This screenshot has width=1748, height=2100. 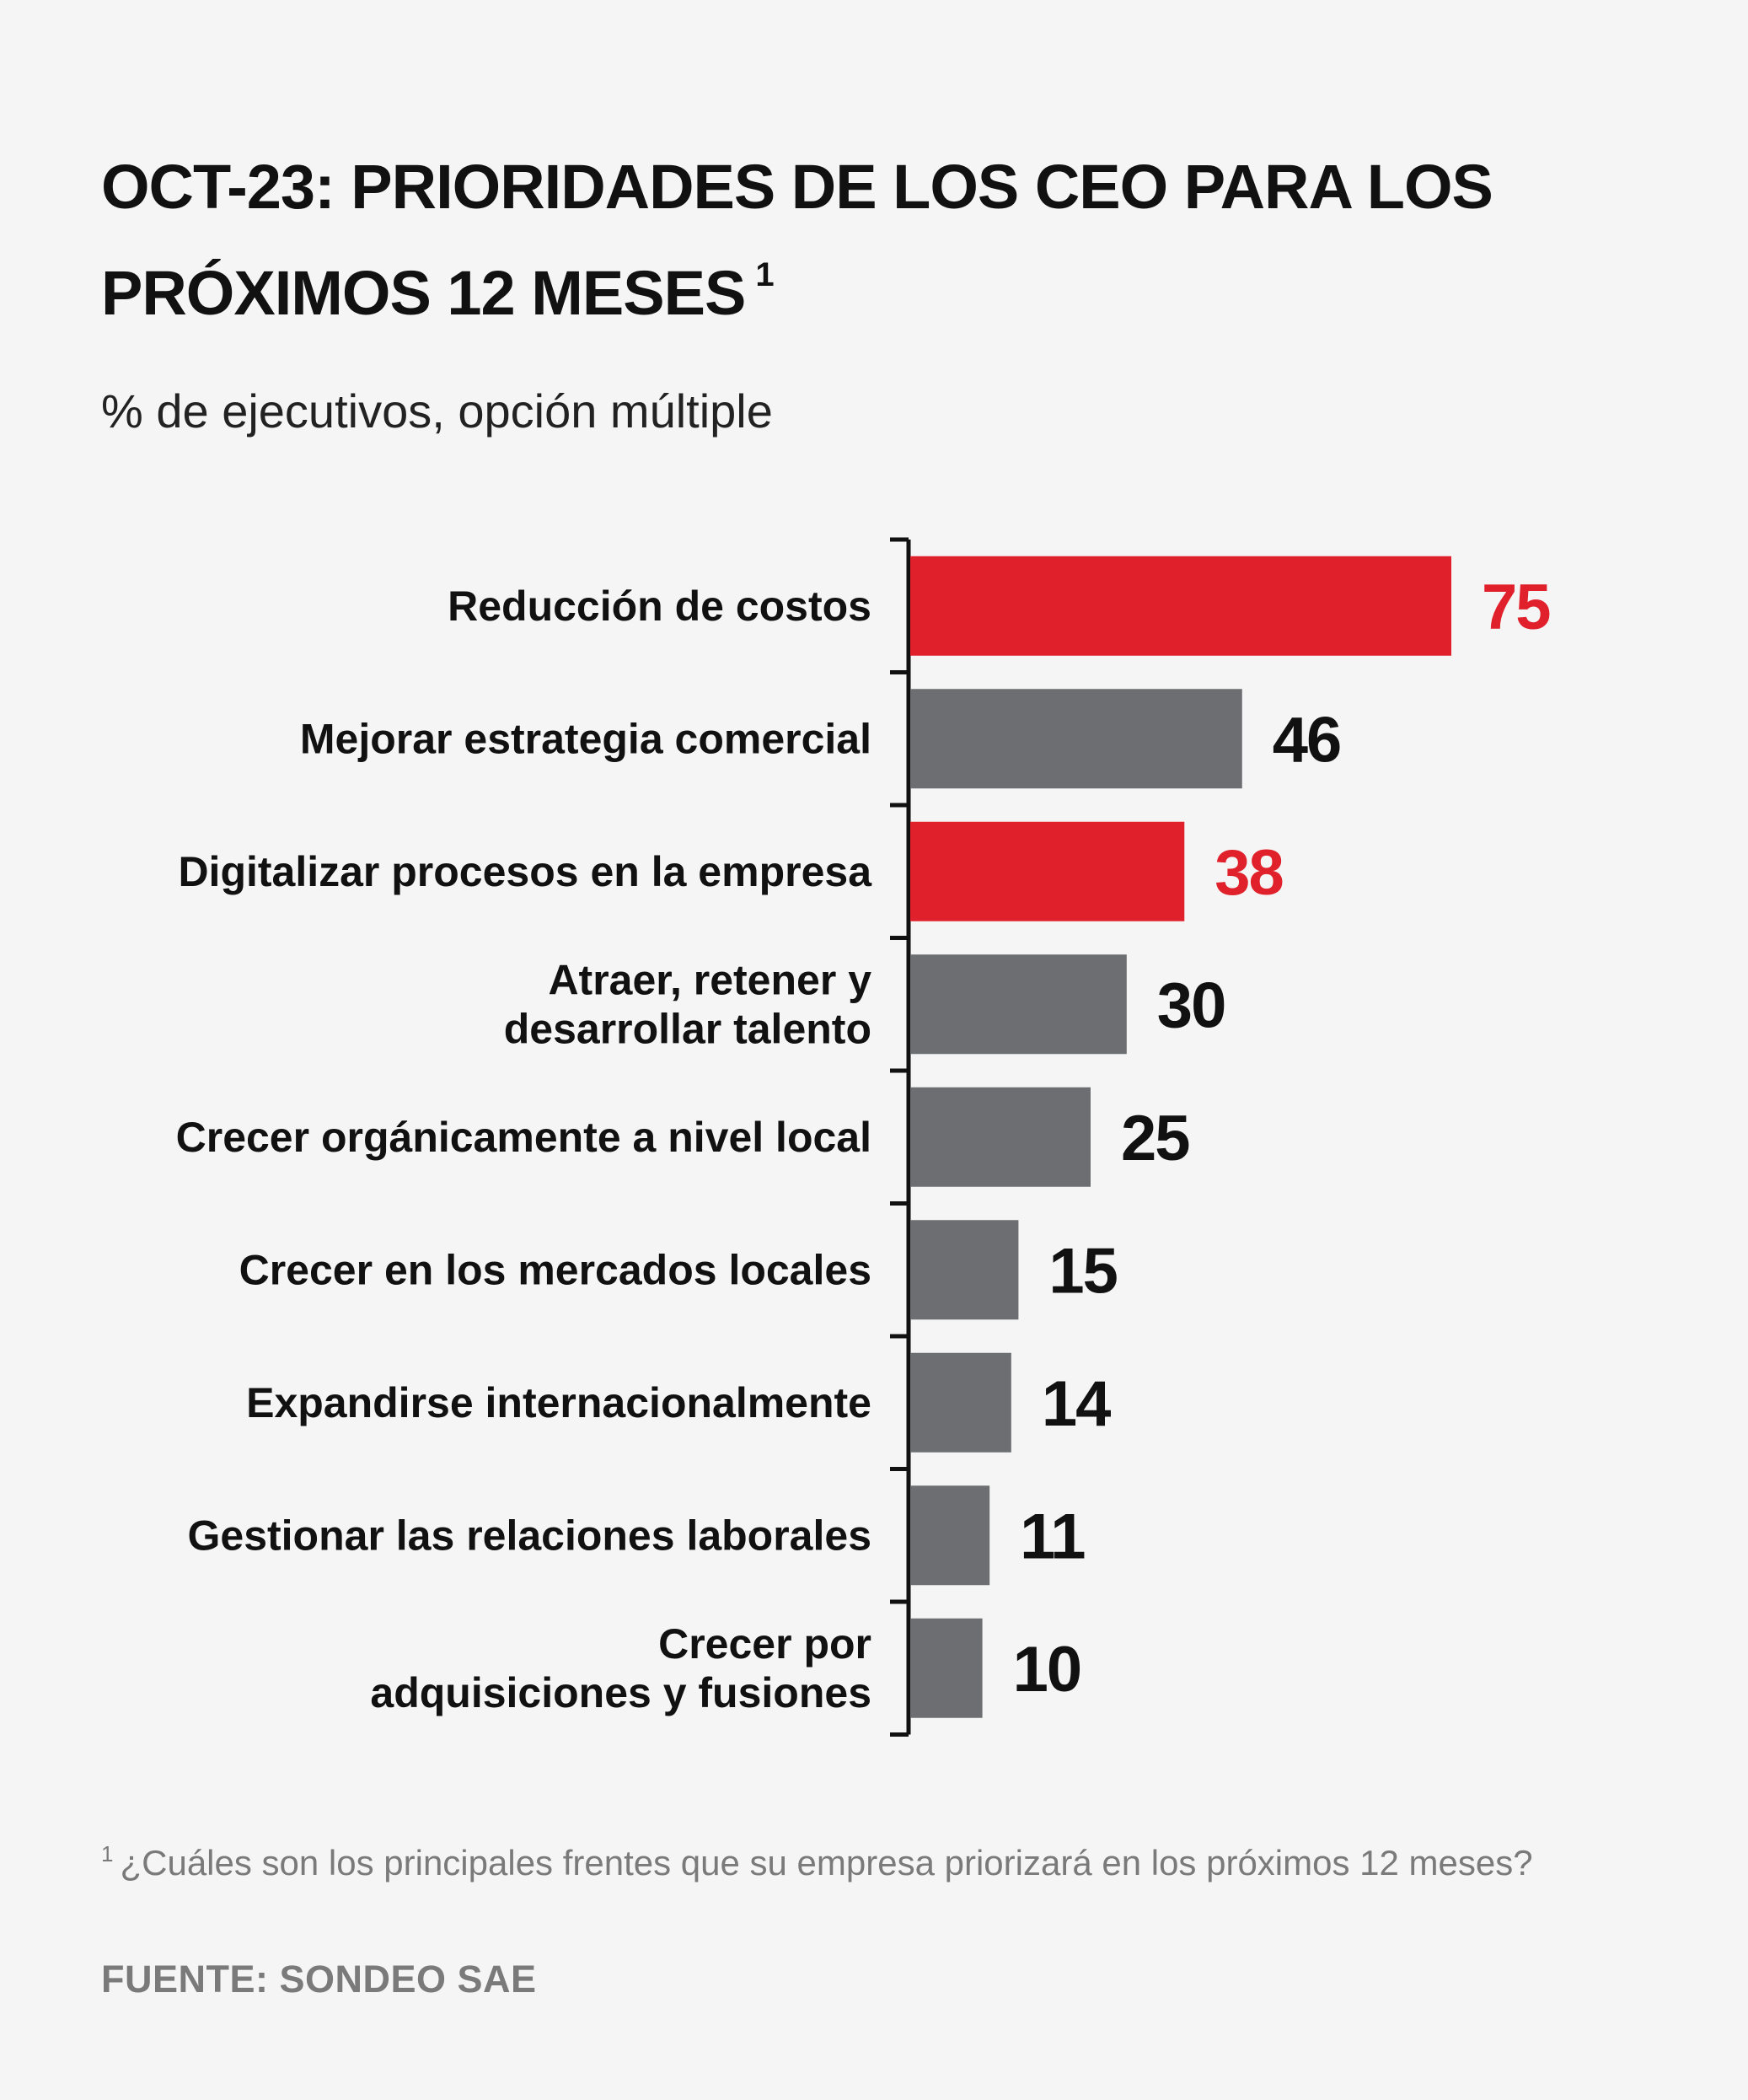 What do you see at coordinates (585, 738) in the screenshot?
I see `category-label: Mejorar estrategia comercial` at bounding box center [585, 738].